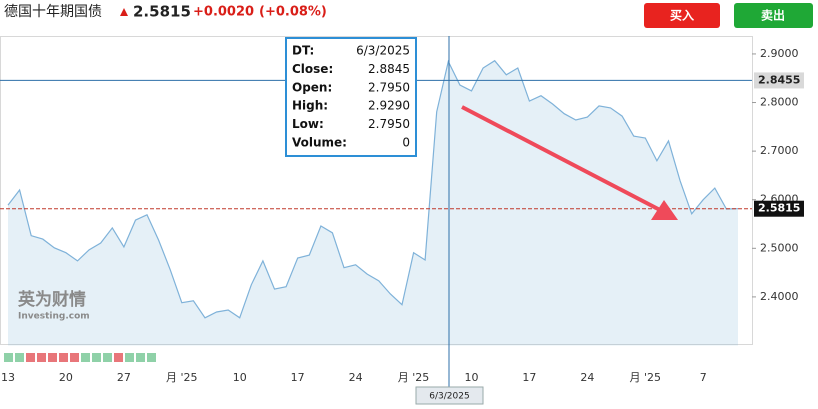 The height and width of the screenshot is (409, 818). What do you see at coordinates (124, 377) in the screenshot?
I see `x-tick-label: 27` at bounding box center [124, 377].